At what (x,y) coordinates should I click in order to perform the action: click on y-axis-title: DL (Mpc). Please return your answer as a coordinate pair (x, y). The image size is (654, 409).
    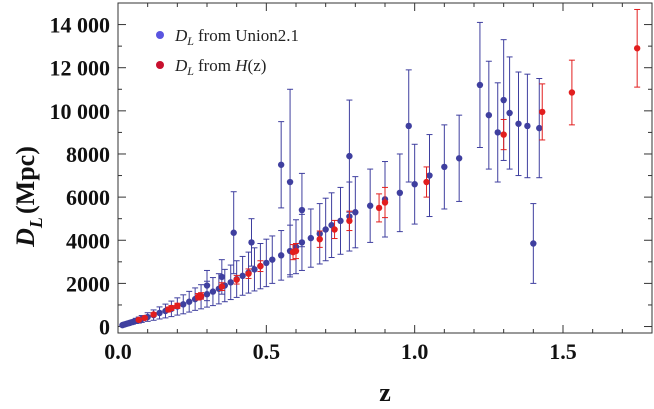
    Looking at the image, I should click on (28, 197).